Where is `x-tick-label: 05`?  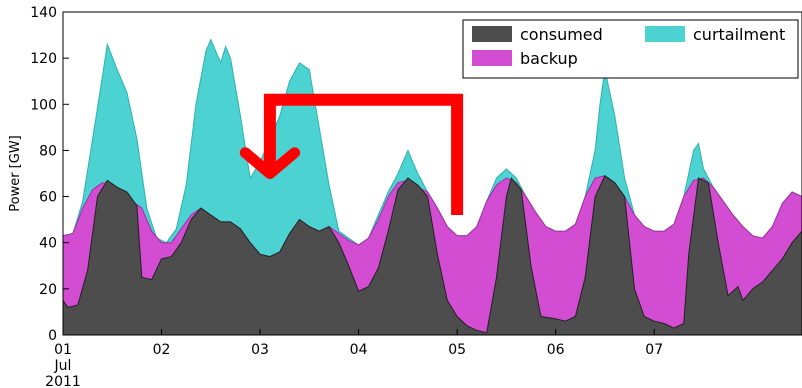
x-tick-label: 05 is located at coordinates (457, 350).